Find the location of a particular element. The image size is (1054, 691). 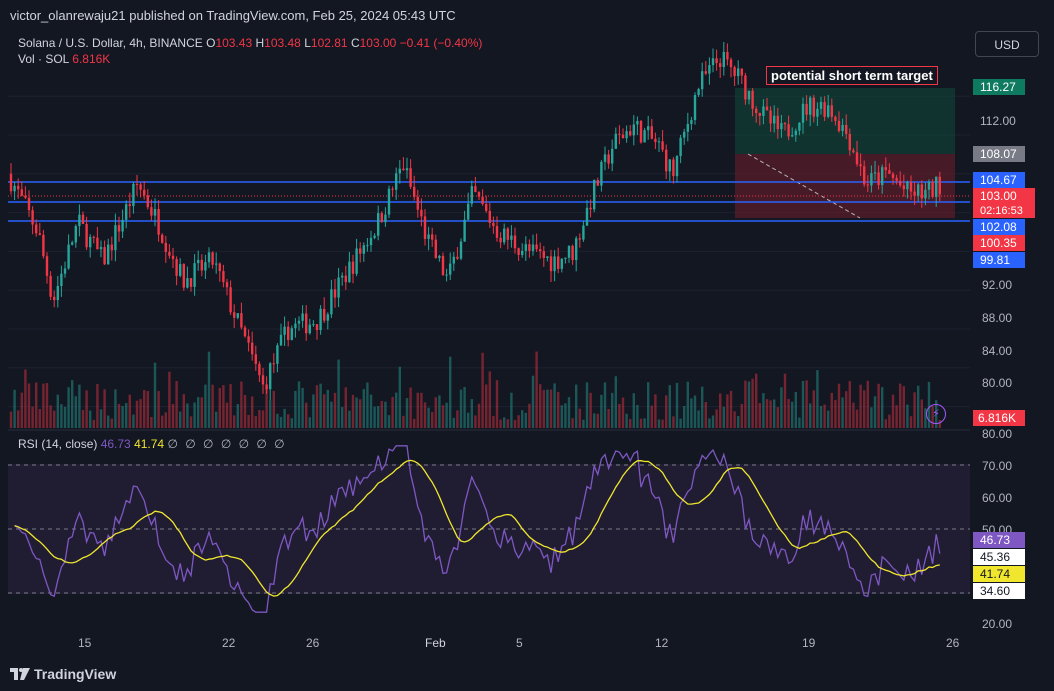

high-value: 103.48 is located at coordinates (282, 43).